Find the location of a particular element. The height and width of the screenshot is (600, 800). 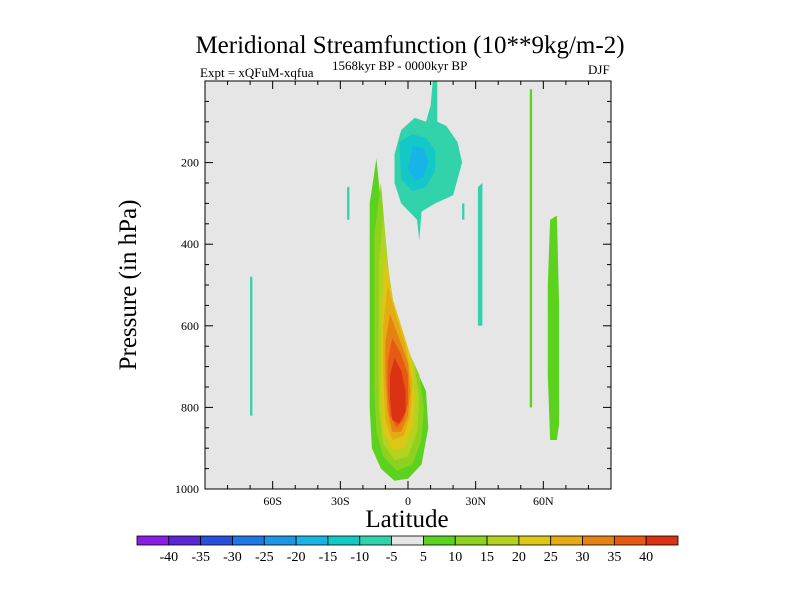

nh-upper-negative-cell is located at coordinates (428, 161).